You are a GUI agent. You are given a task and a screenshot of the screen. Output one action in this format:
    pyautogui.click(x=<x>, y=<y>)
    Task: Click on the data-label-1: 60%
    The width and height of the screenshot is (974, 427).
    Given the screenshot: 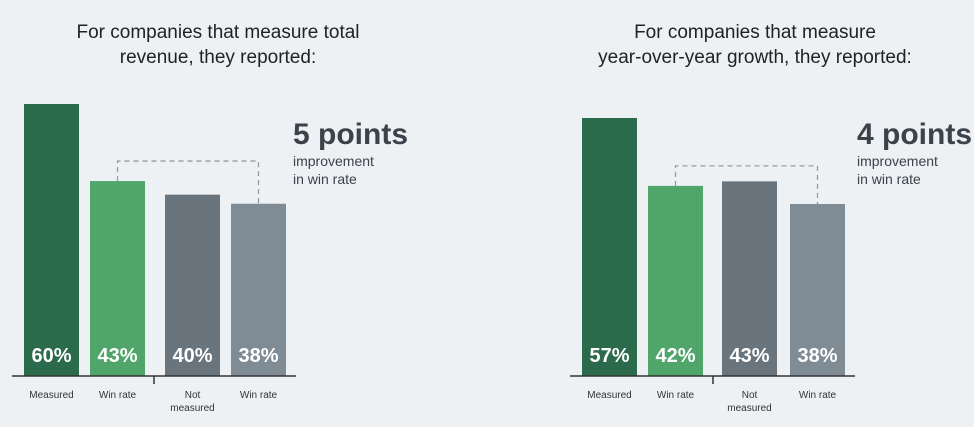 What is the action you would take?
    pyautogui.click(x=51, y=356)
    